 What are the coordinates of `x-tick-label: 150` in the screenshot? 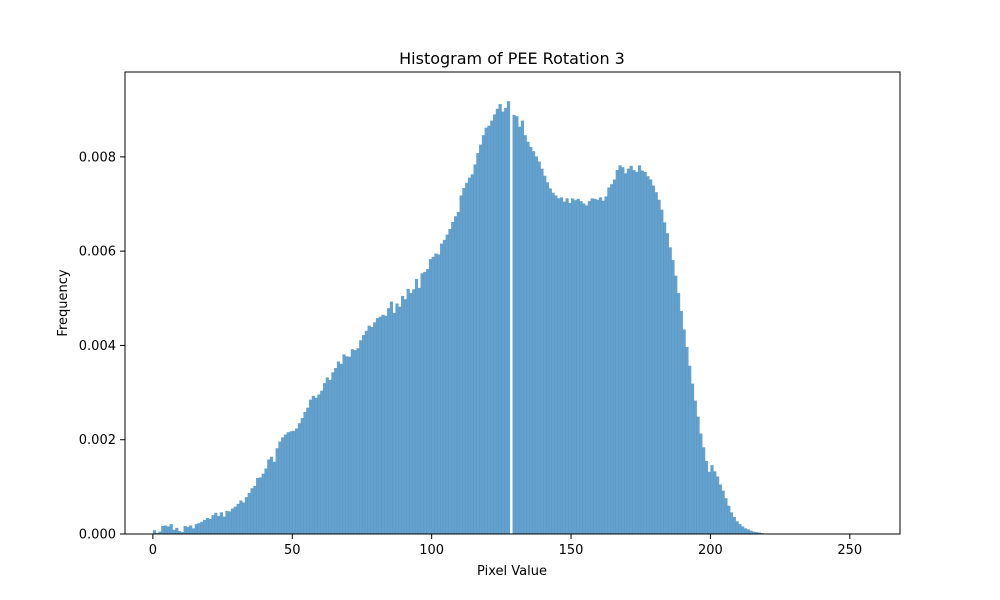 It's located at (571, 550).